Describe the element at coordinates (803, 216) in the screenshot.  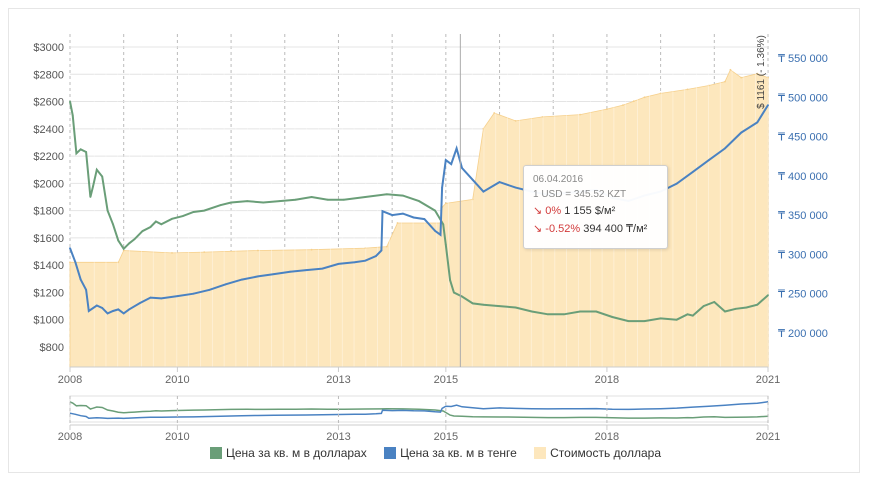
I see `y-right-tick-label: ₸ 350 000` at that location.